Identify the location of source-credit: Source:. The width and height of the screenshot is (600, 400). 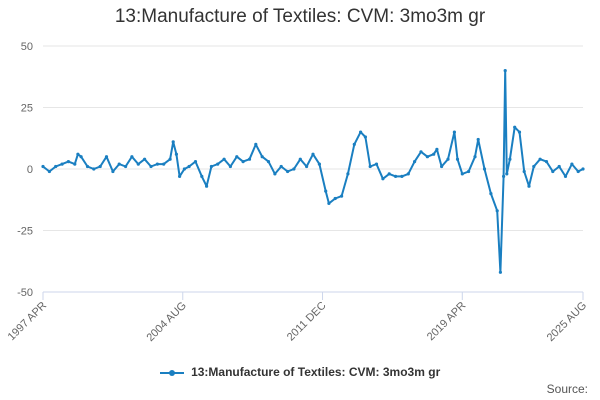
(567, 389).